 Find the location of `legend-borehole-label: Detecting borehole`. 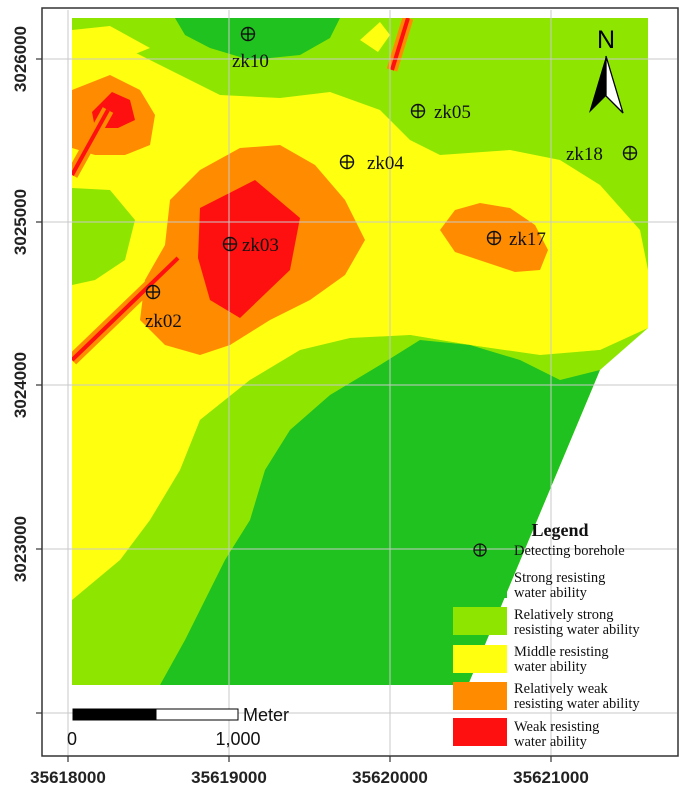

legend-borehole-label: Detecting borehole is located at coordinates (569, 551).